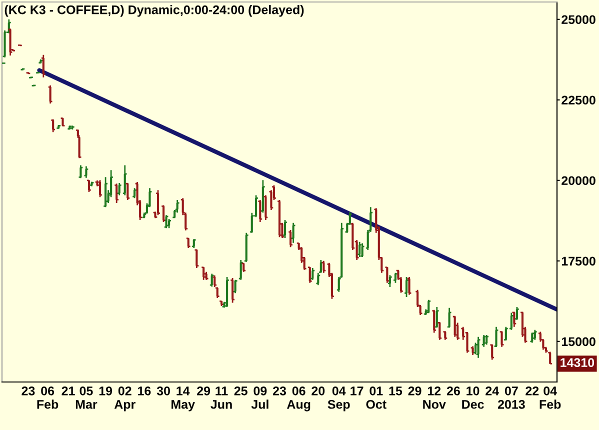 The width and height of the screenshot is (599, 430). I want to click on y-tick-label: 22500, so click(579, 100).